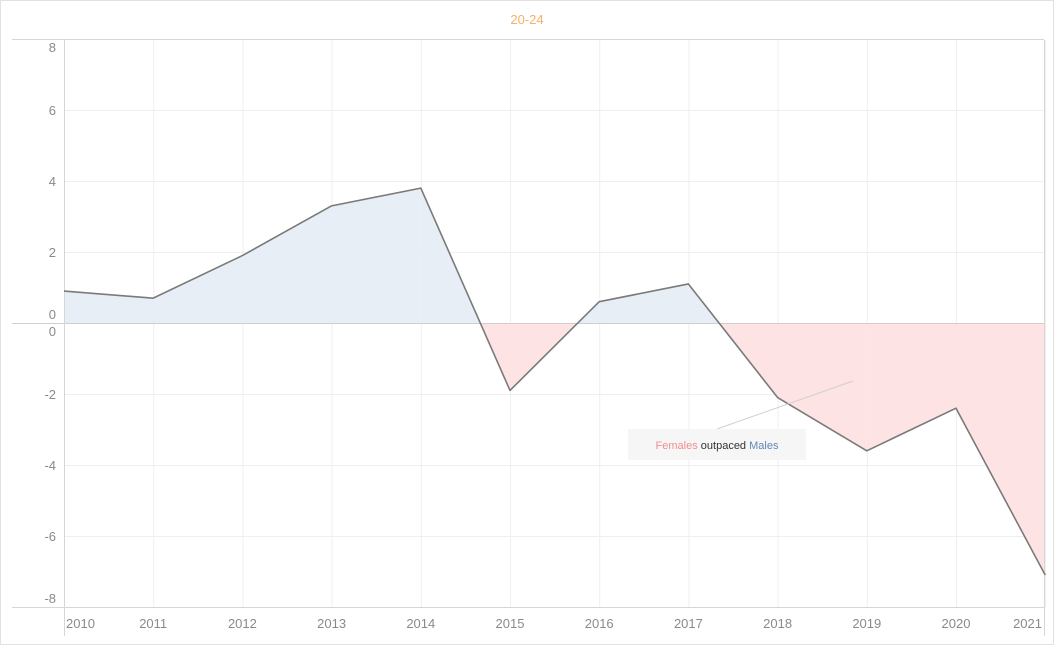 Image resolution: width=1054 pixels, height=645 pixels. Describe the element at coordinates (52, 47) in the screenshot. I see `y-tick-label: 8` at that location.